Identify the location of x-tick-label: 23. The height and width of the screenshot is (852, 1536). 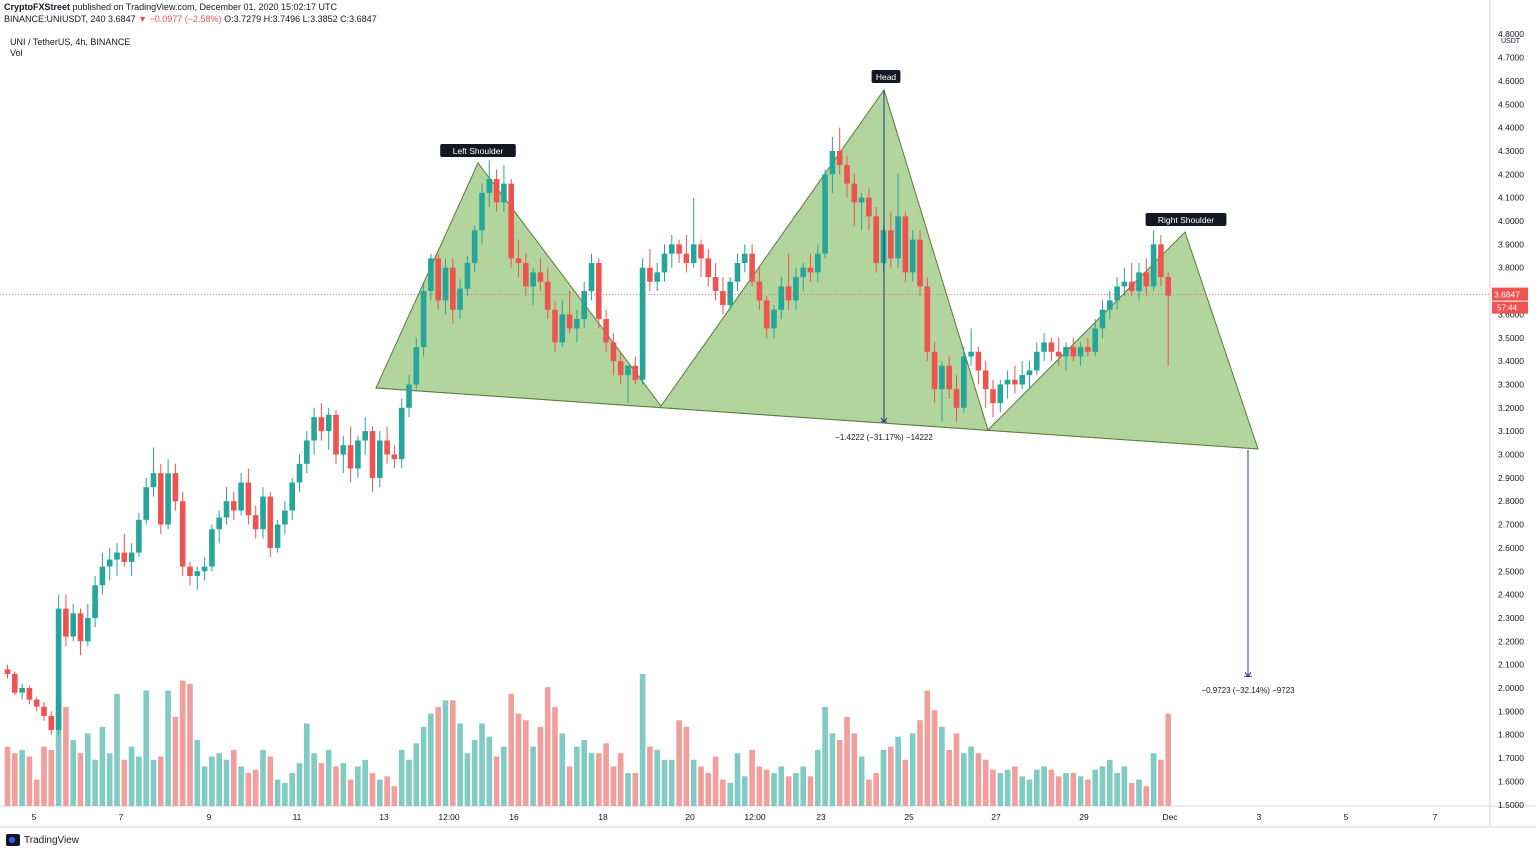
(821, 817).